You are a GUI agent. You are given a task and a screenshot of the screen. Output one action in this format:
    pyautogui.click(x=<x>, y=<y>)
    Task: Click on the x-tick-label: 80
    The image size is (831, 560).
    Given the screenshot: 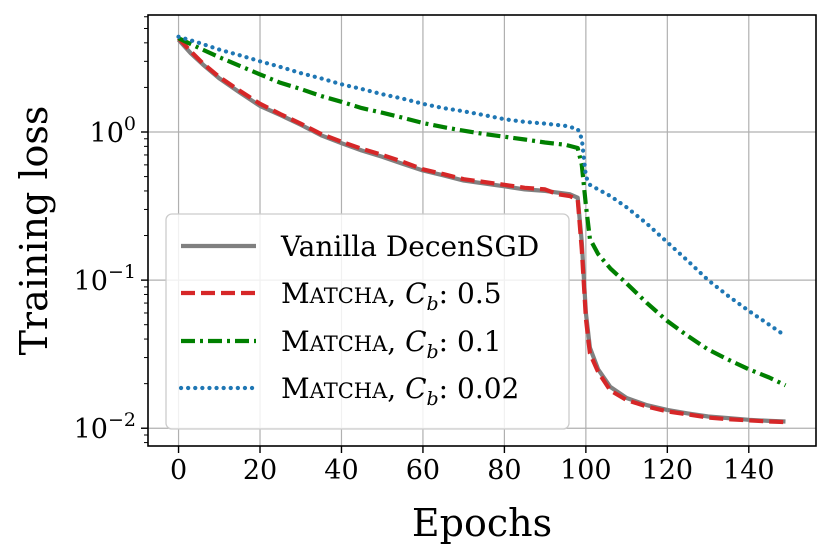 What is the action you would take?
    pyautogui.click(x=504, y=470)
    